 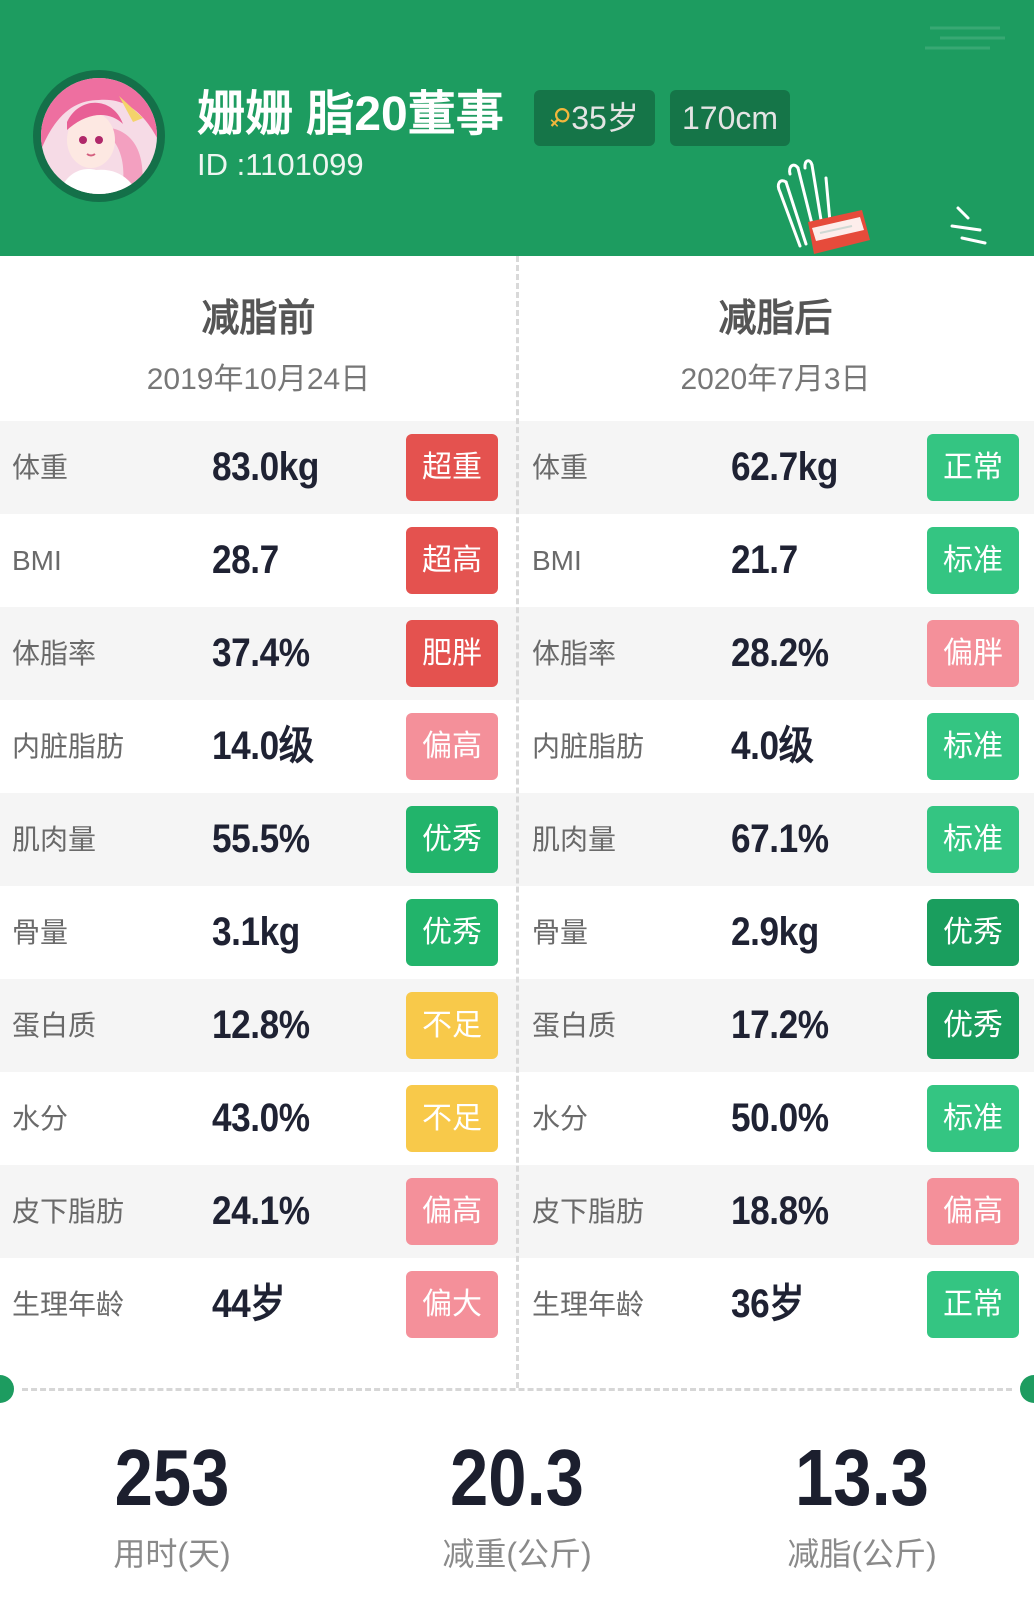 I want to click on metric-row-bmi: BMI 28.7 超高, so click(x=258, y=560).